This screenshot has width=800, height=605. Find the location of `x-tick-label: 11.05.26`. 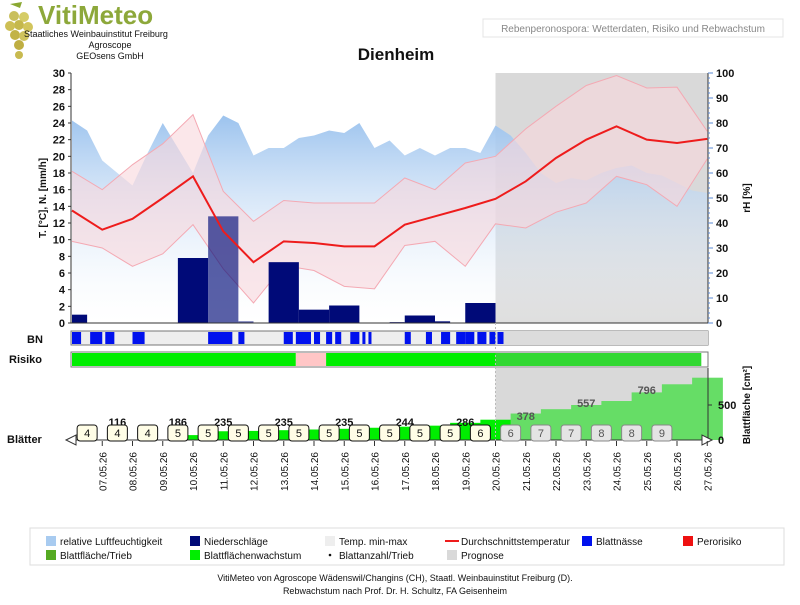

x-tick-label: 11.05.26 is located at coordinates (224, 471).